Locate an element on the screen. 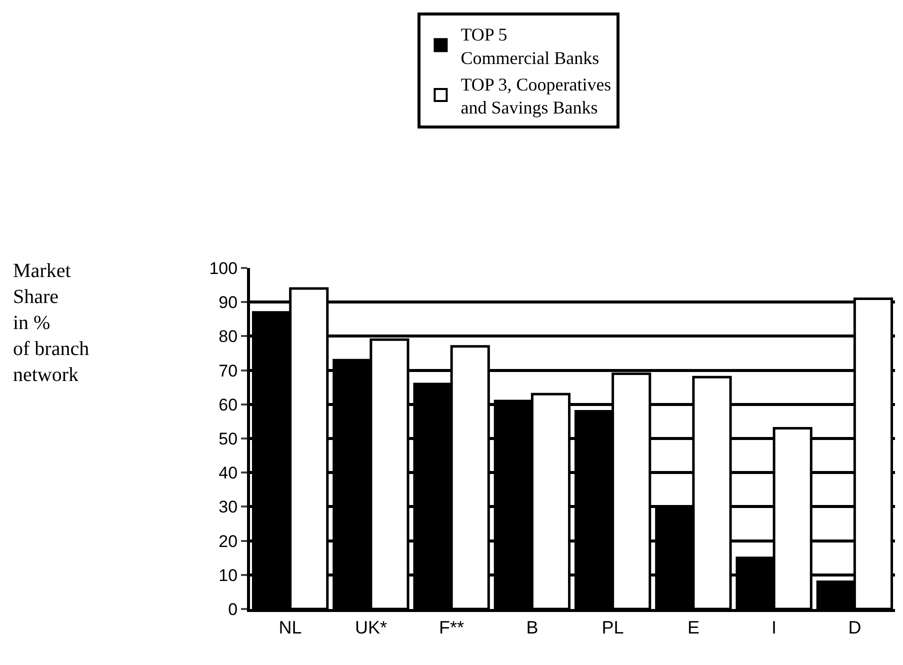  y-tick-label: 40 is located at coordinates (228, 473).